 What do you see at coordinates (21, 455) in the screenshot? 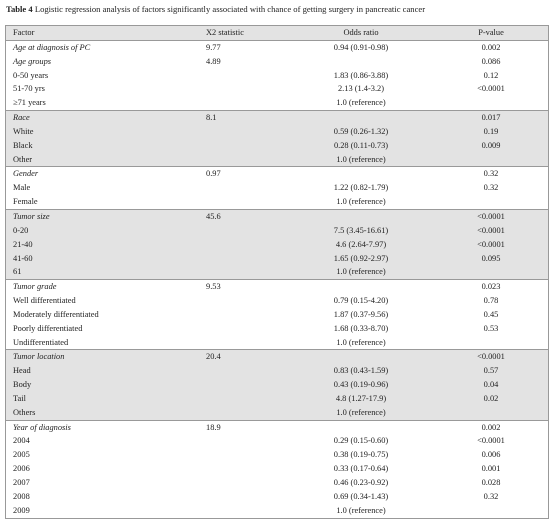
I see `factor: 2005` at bounding box center [21, 455].